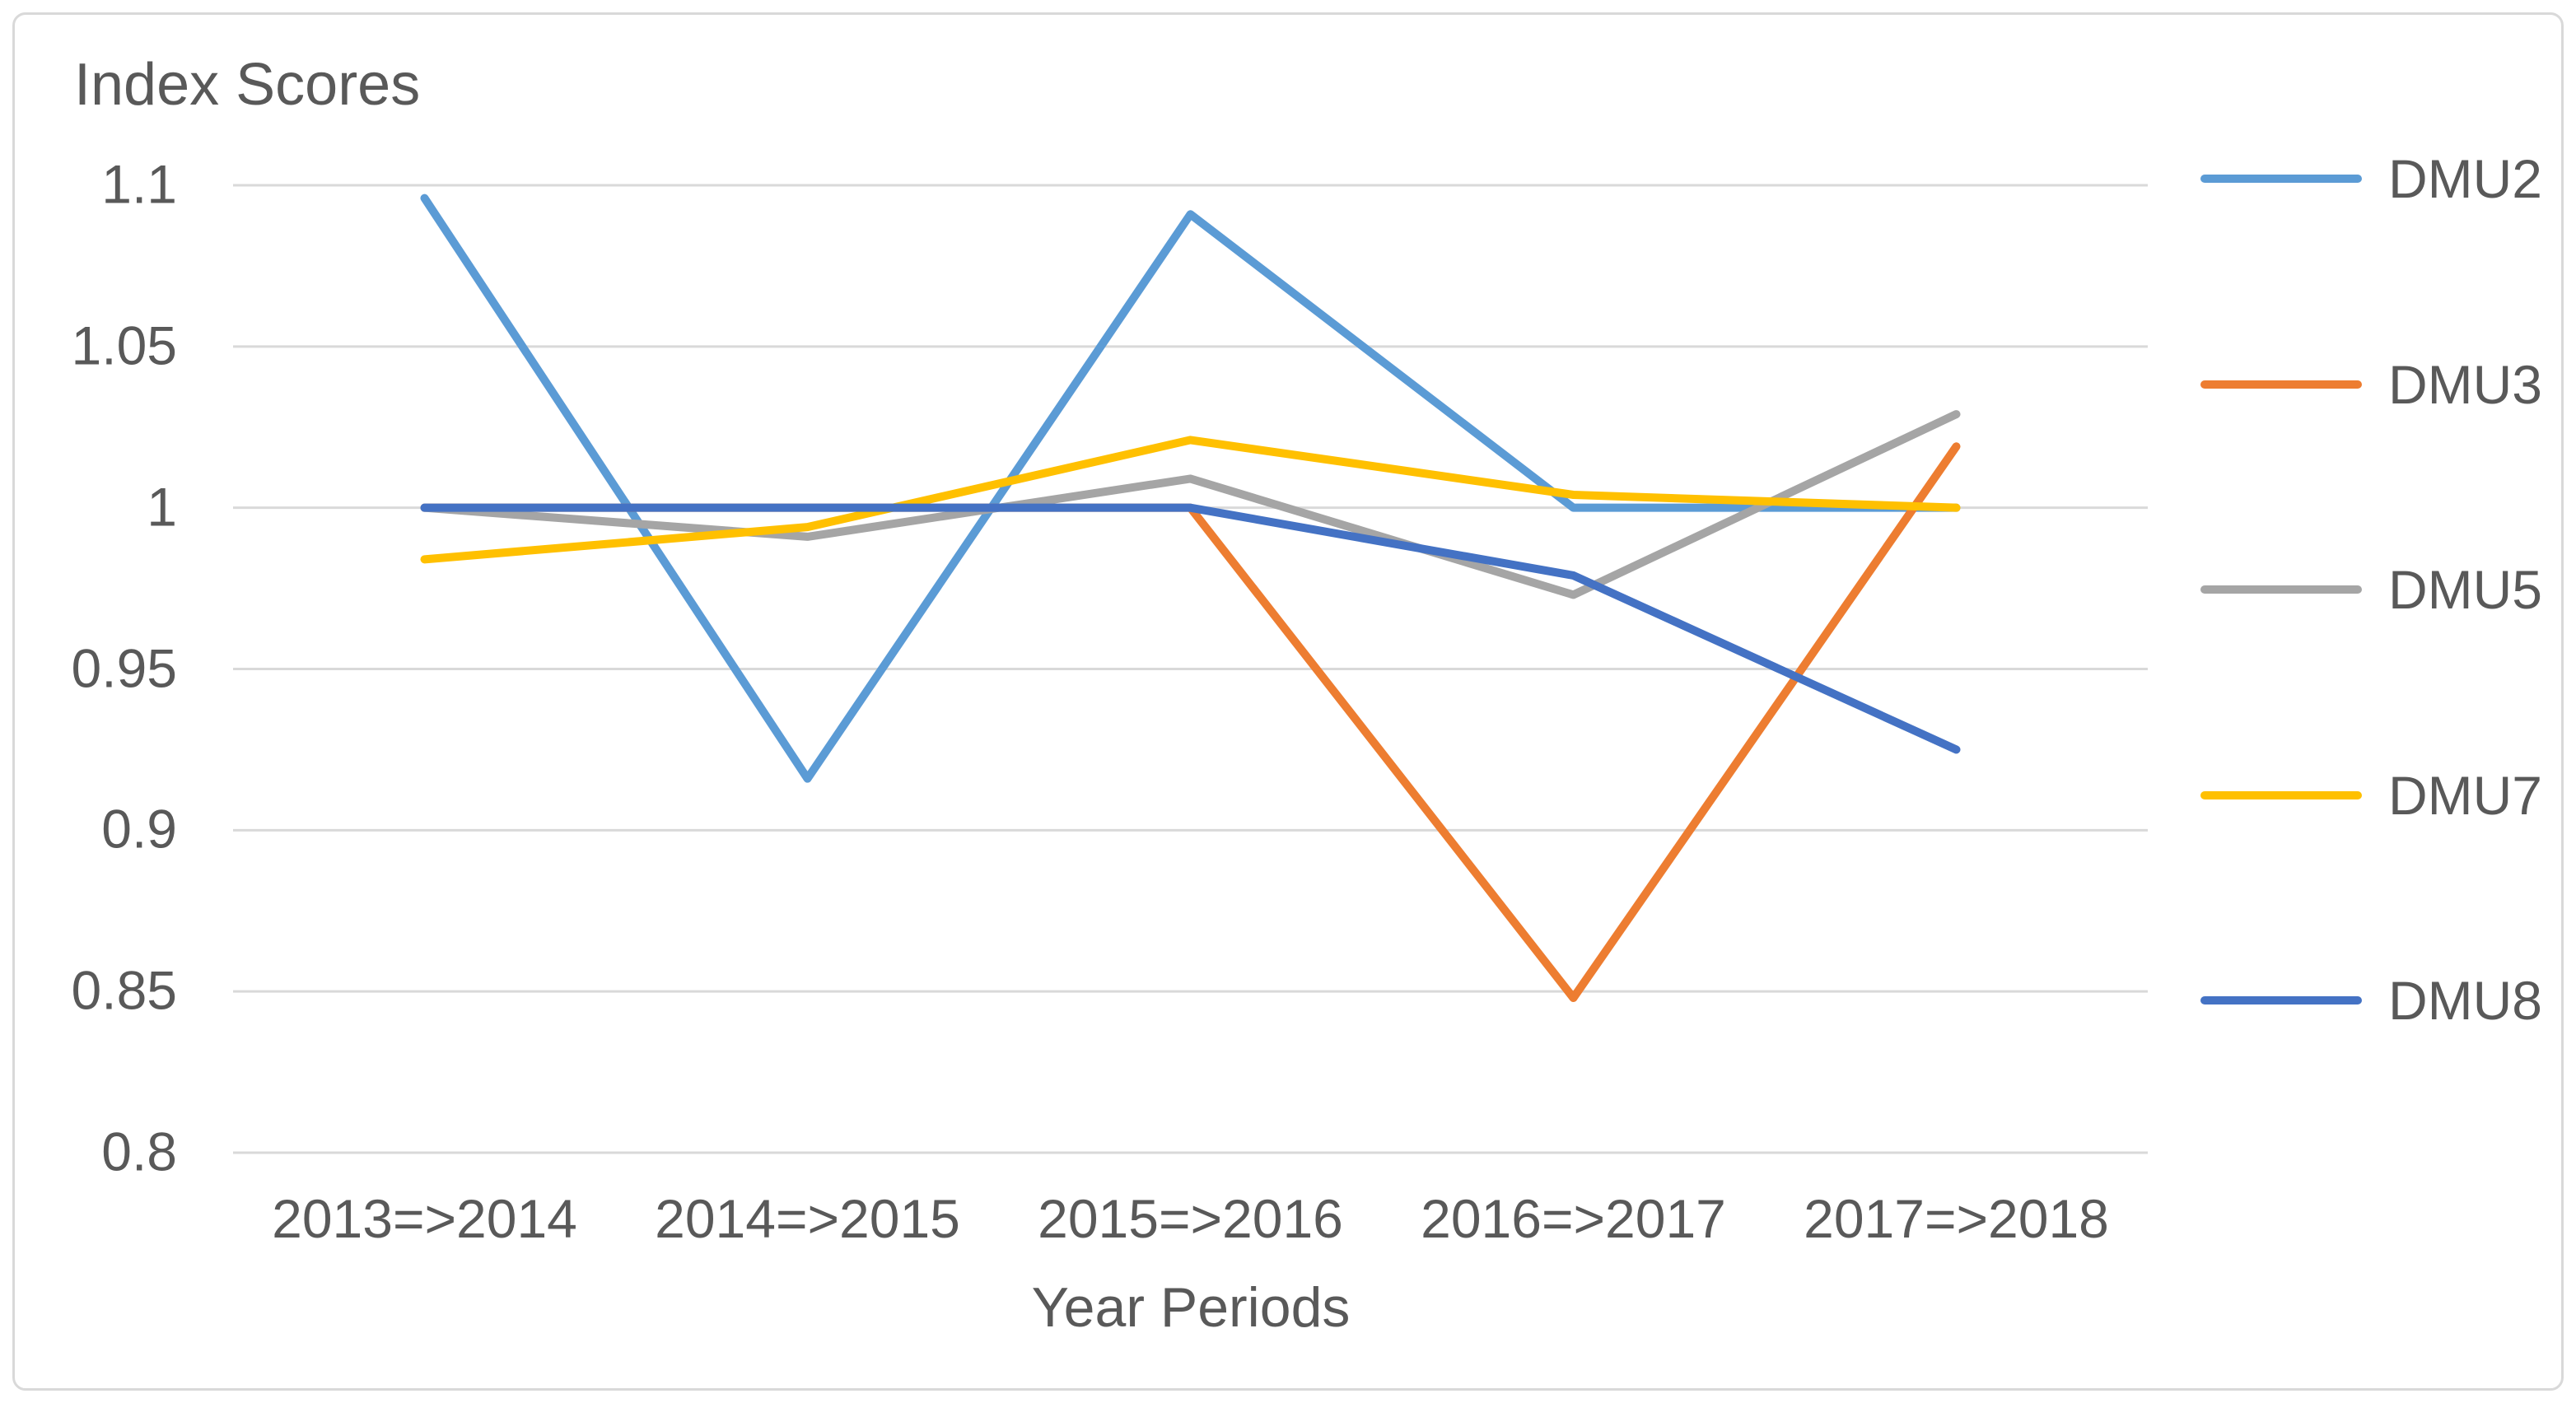 This screenshot has height=1403, width=2576. Describe the element at coordinates (2465, 178) in the screenshot. I see `legend-label: DMU2` at that location.